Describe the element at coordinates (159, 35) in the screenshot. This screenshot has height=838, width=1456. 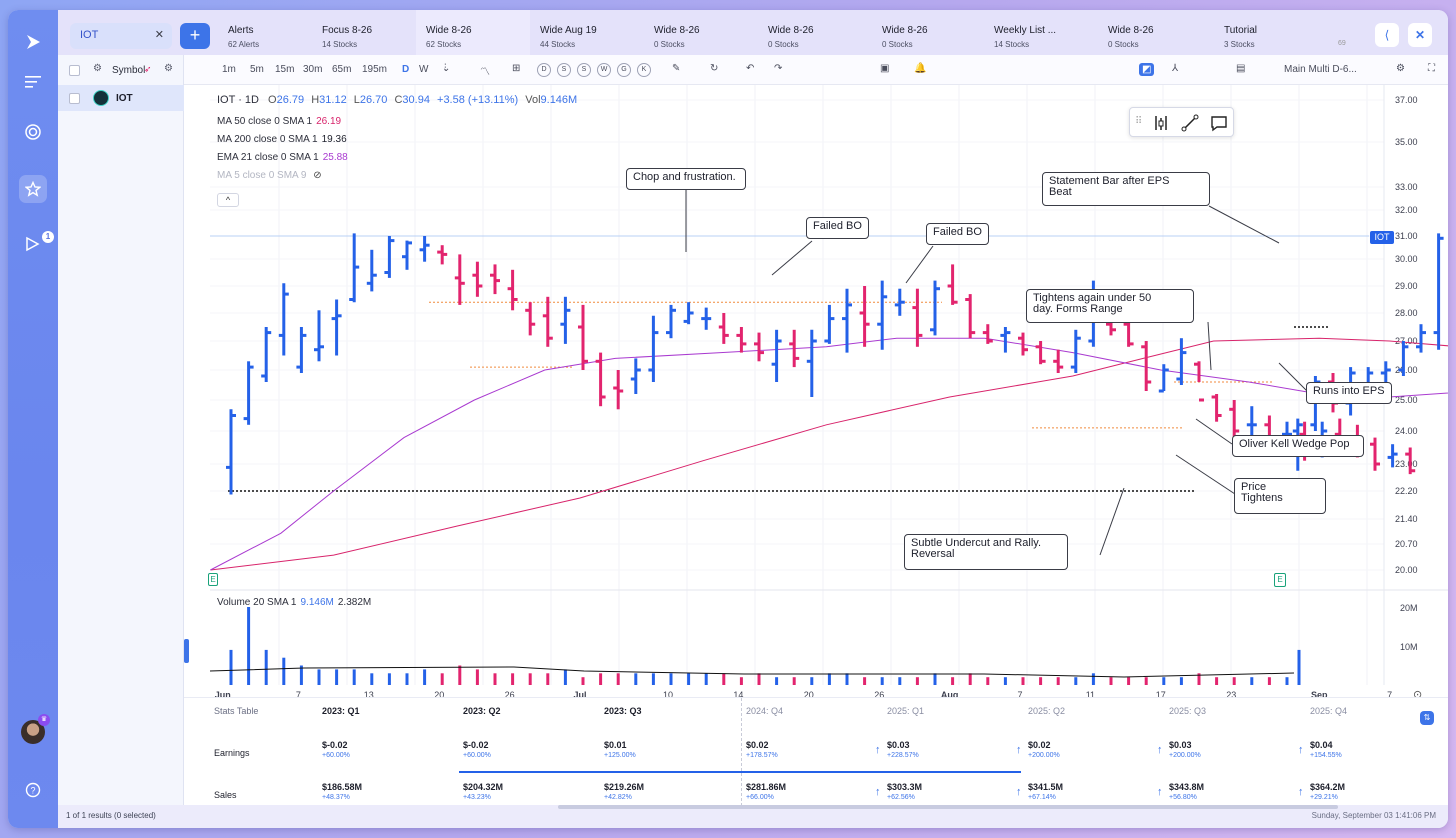
I see `clear-icon: ✕` at that location.